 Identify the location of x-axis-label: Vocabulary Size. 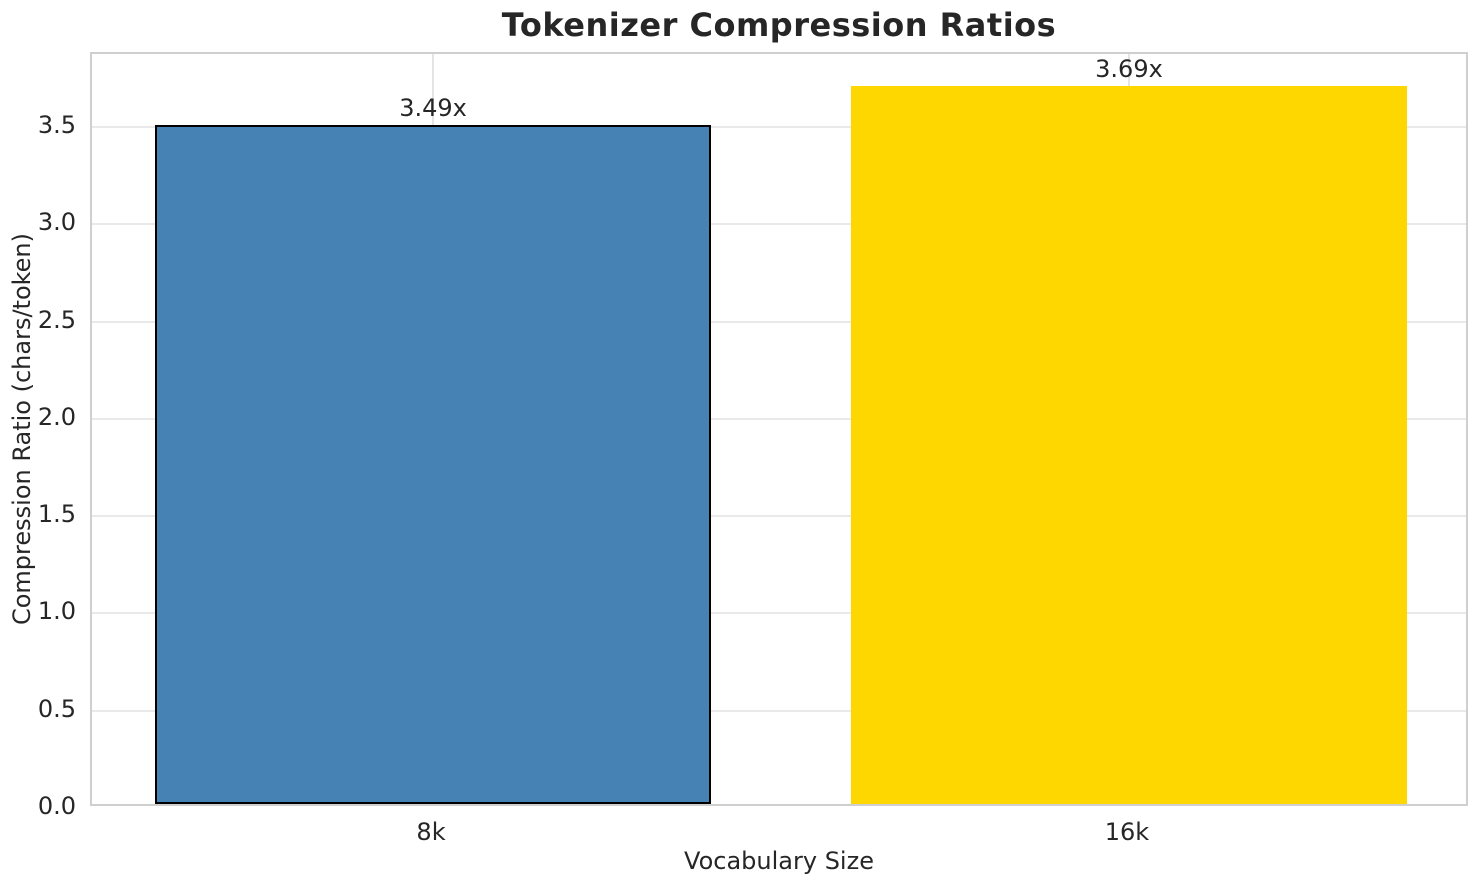
(779, 861).